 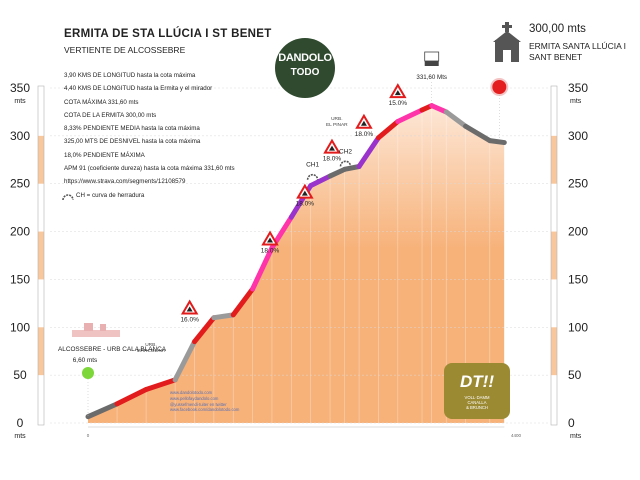 What do you see at coordinates (499, 87) in the screenshot?
I see `ermita-marker-dot` at bounding box center [499, 87].